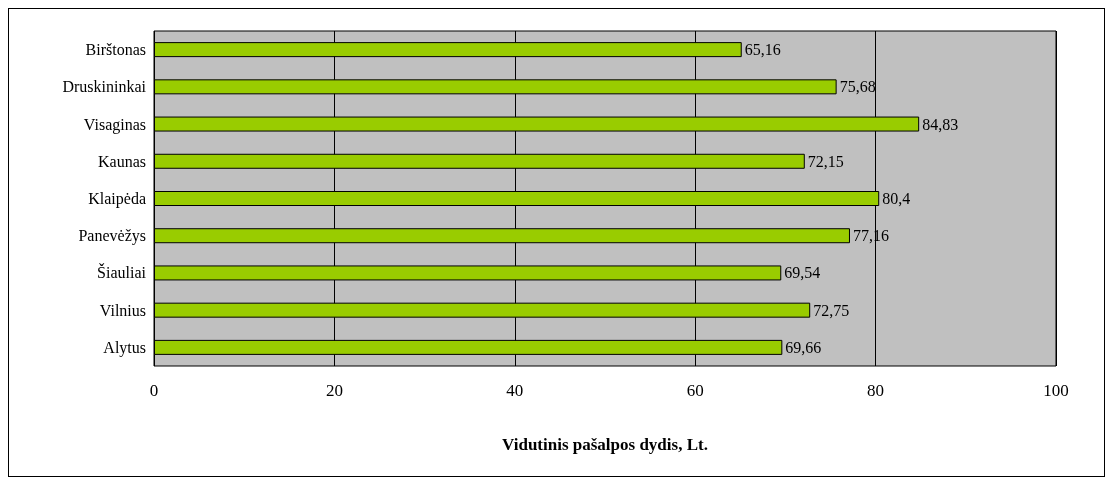 Image resolution: width=1113 pixels, height=485 pixels. I want to click on data-label: 65,16, so click(762, 50).